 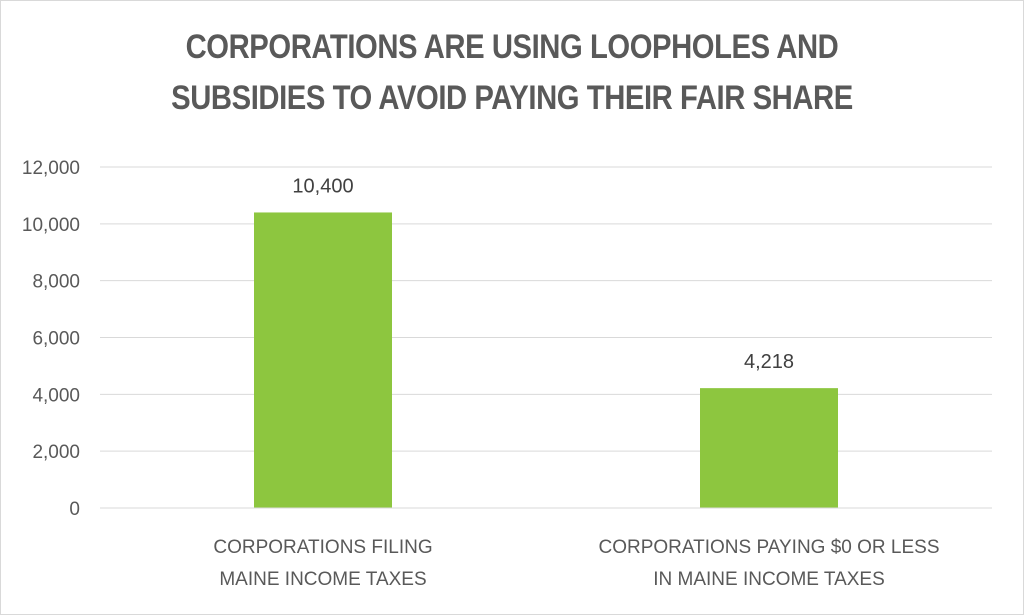 What do you see at coordinates (56, 339) in the screenshot?
I see `y-tick-label: 6,000` at bounding box center [56, 339].